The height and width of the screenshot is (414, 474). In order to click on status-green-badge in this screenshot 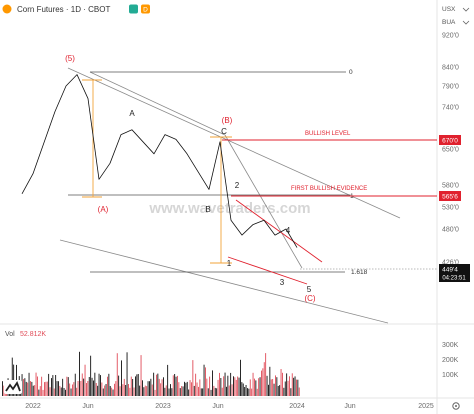, I will do `click(133, 9)`.